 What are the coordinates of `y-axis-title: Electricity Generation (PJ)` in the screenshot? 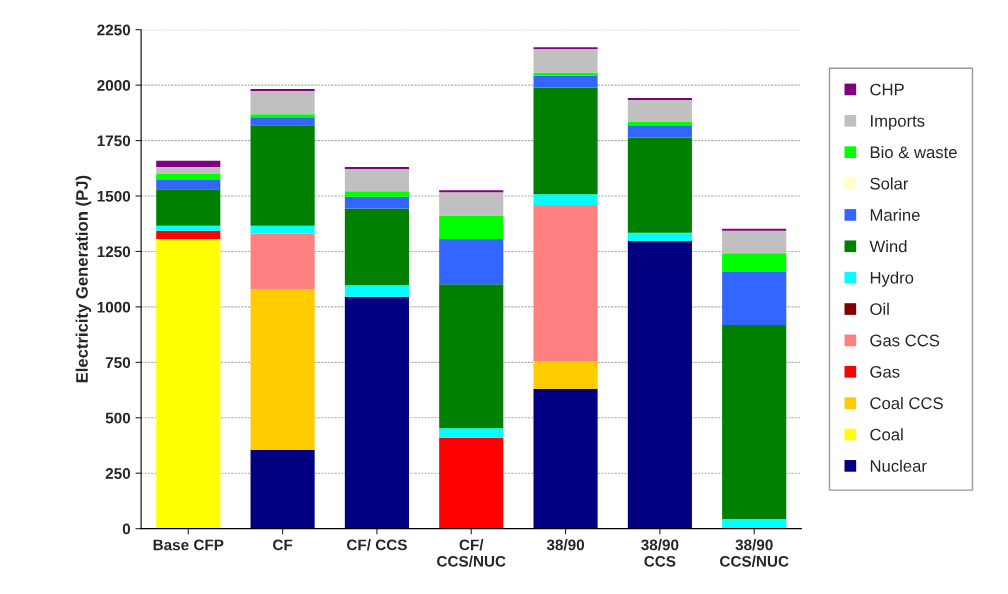 It's located at (83, 279).